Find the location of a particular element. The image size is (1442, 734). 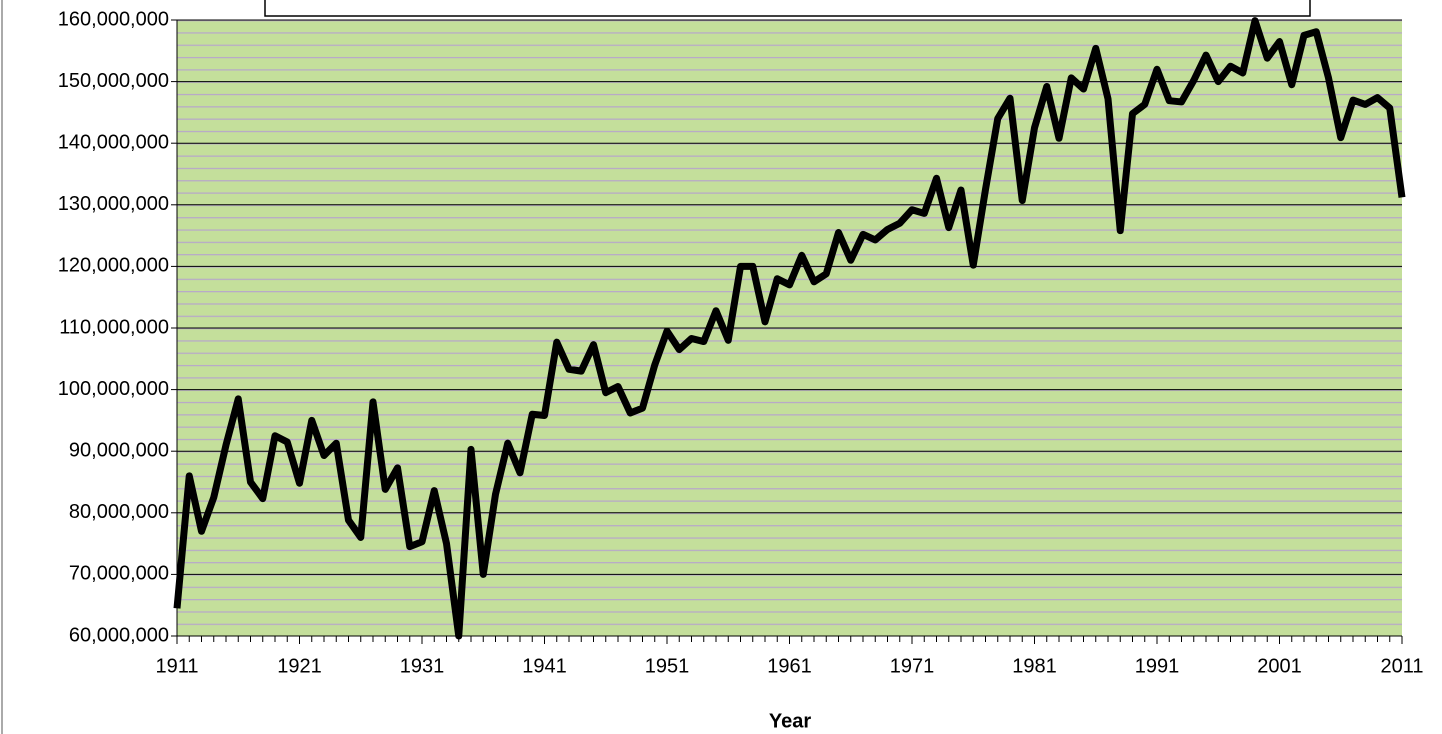

y-tick-label: 110,000,000 is located at coordinates (114, 327).